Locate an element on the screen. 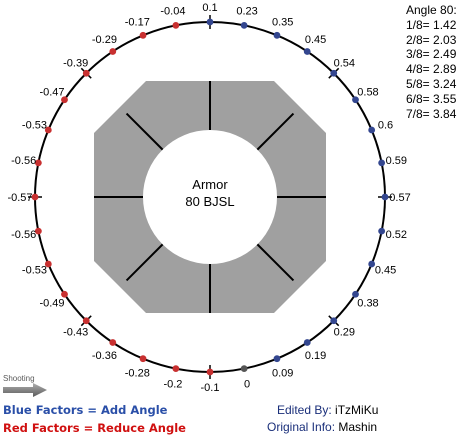 The width and height of the screenshot is (467, 436). factor-label: -0.47 is located at coordinates (51, 92).